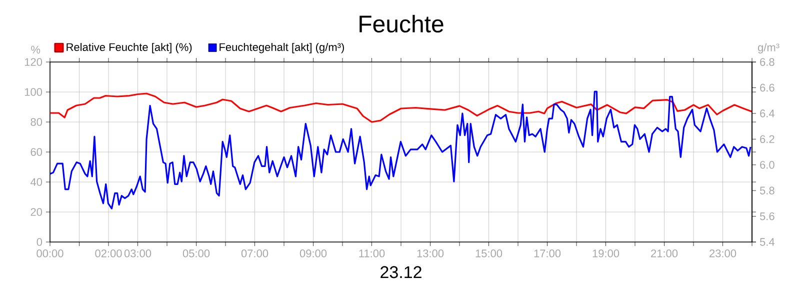  I want to click on x-tick-label: 09:00, so click(313, 254).